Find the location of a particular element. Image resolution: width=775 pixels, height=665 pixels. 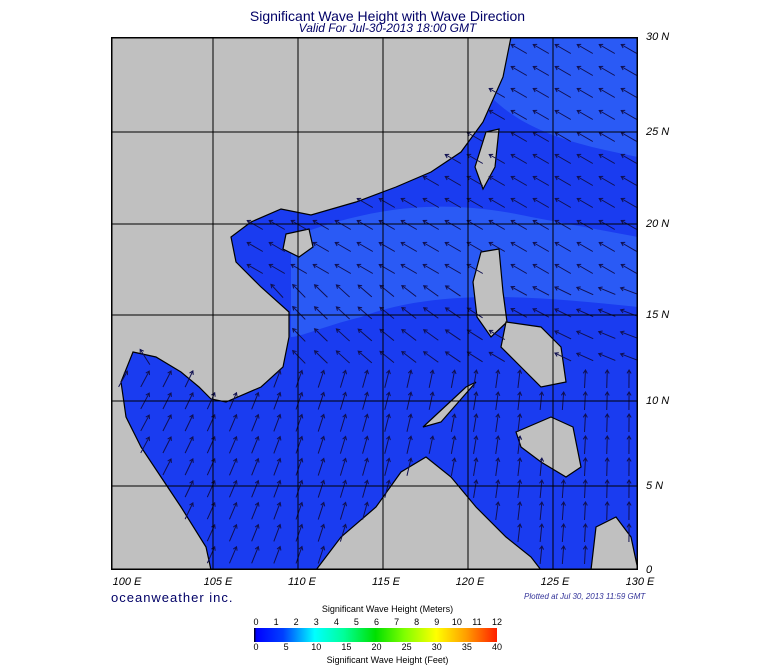

meters-tick: 10 is located at coordinates (456, 622).